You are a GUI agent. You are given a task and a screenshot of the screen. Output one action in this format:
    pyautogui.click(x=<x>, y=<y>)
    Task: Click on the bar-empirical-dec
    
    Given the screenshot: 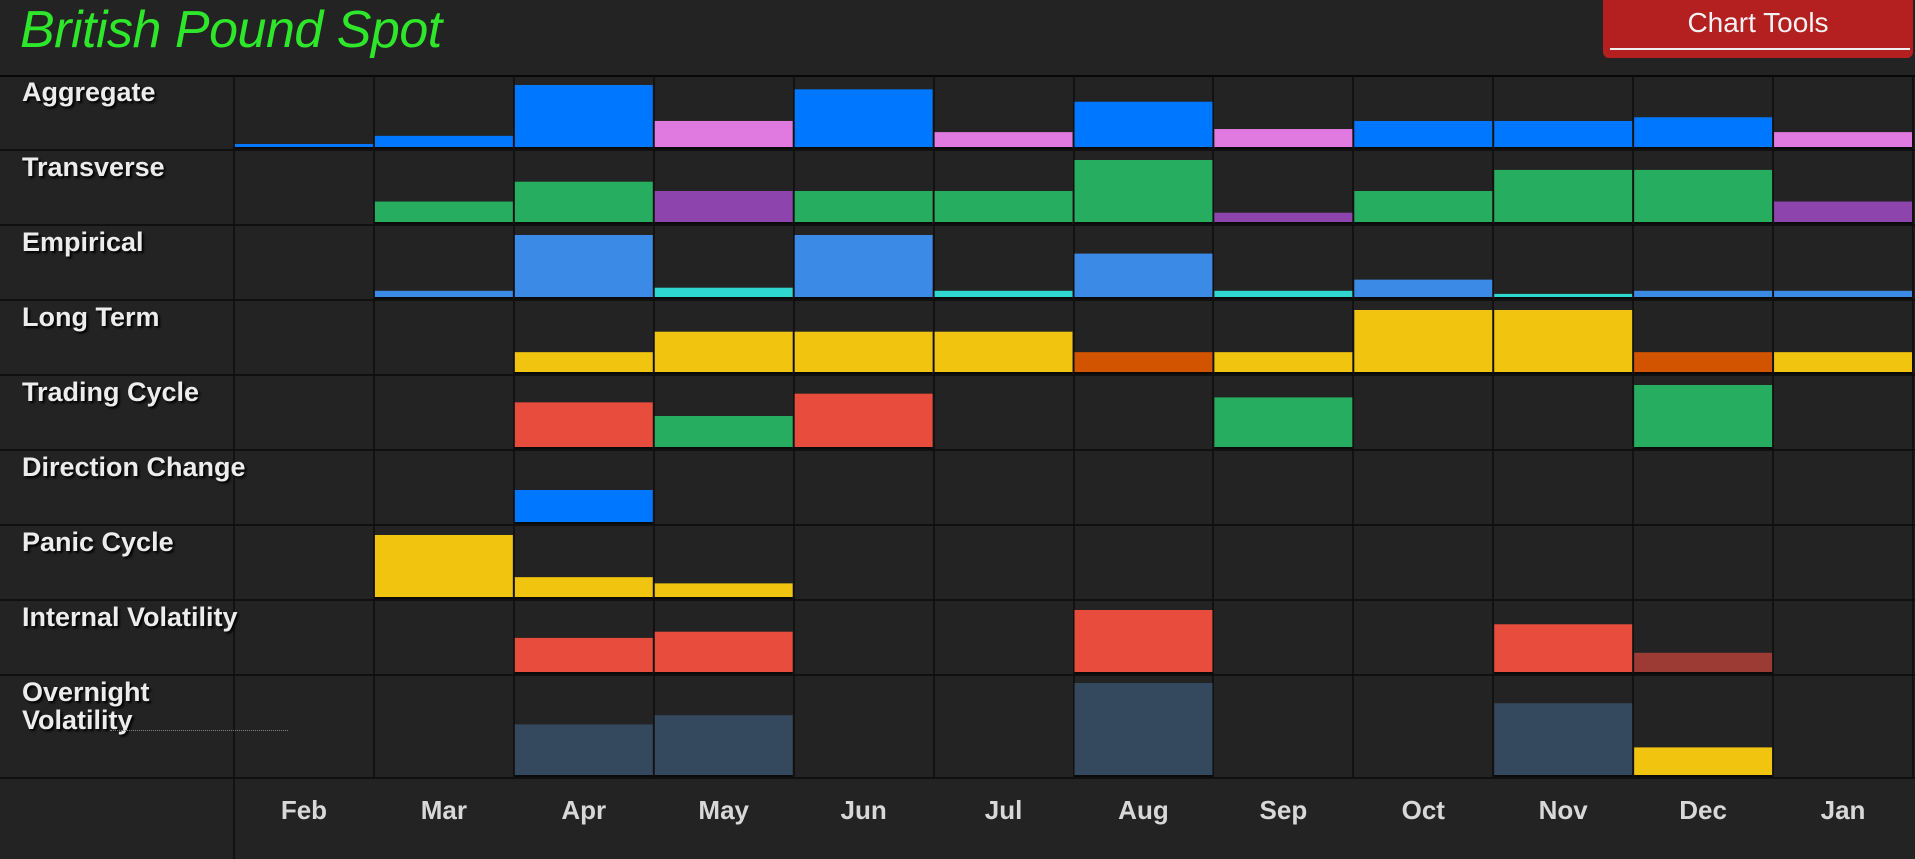 What is the action you would take?
    pyautogui.click(x=1703, y=293)
    